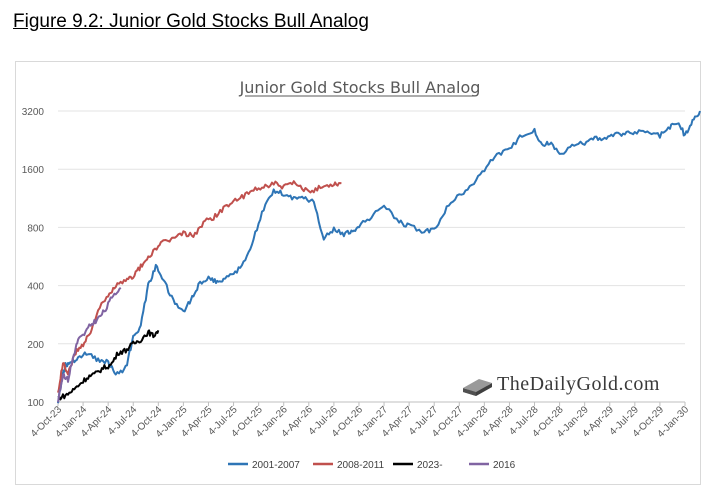  Describe the element at coordinates (361, 465) in the screenshot. I see `legend-label: 2008-2011` at that location.